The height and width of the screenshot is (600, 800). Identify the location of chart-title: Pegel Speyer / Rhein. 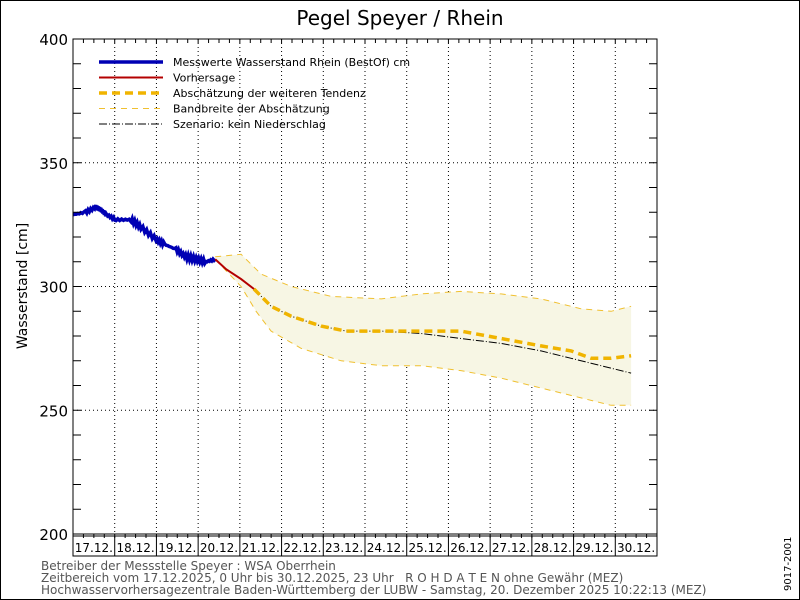
(399, 18).